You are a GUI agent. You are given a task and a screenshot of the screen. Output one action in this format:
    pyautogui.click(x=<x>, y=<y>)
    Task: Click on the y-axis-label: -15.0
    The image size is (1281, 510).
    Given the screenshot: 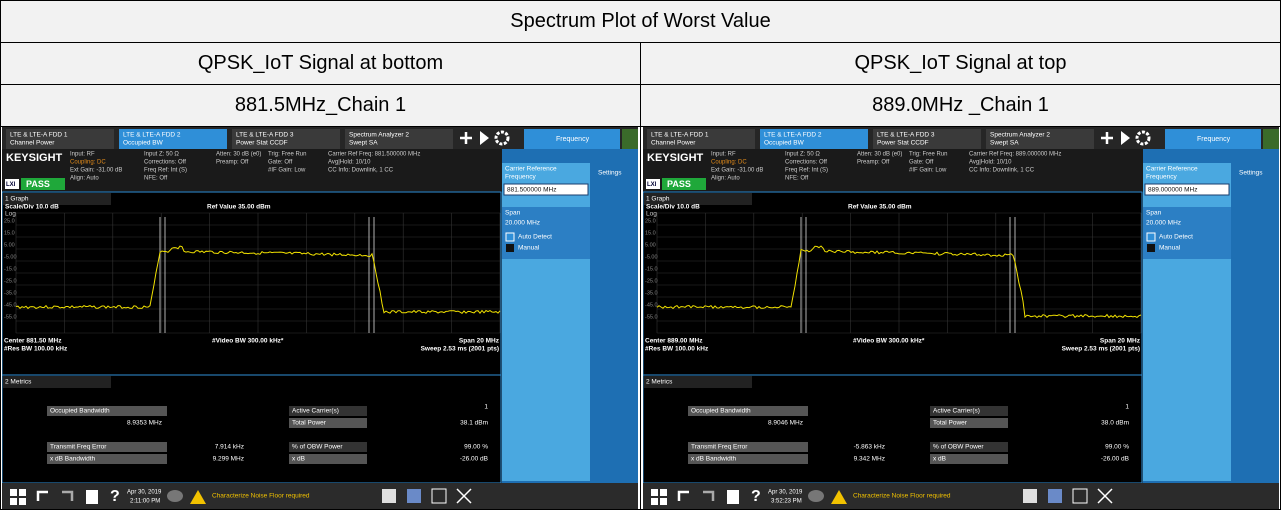 What is the action you would take?
    pyautogui.click(x=10, y=269)
    